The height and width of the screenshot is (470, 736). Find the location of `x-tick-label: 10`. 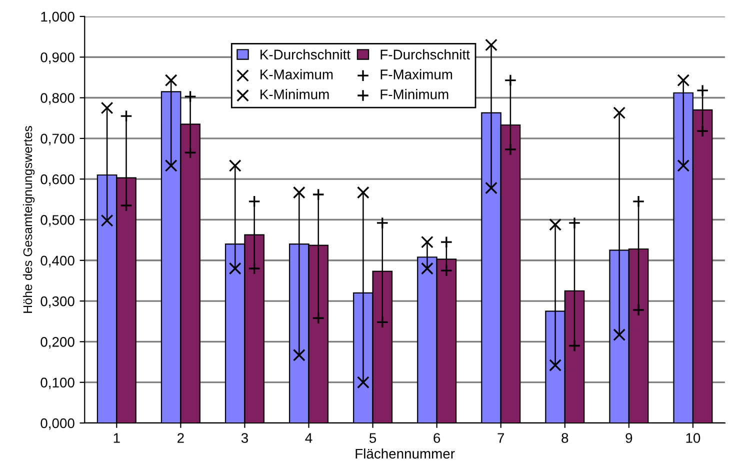

x-tick-label: 10 is located at coordinates (693, 438).